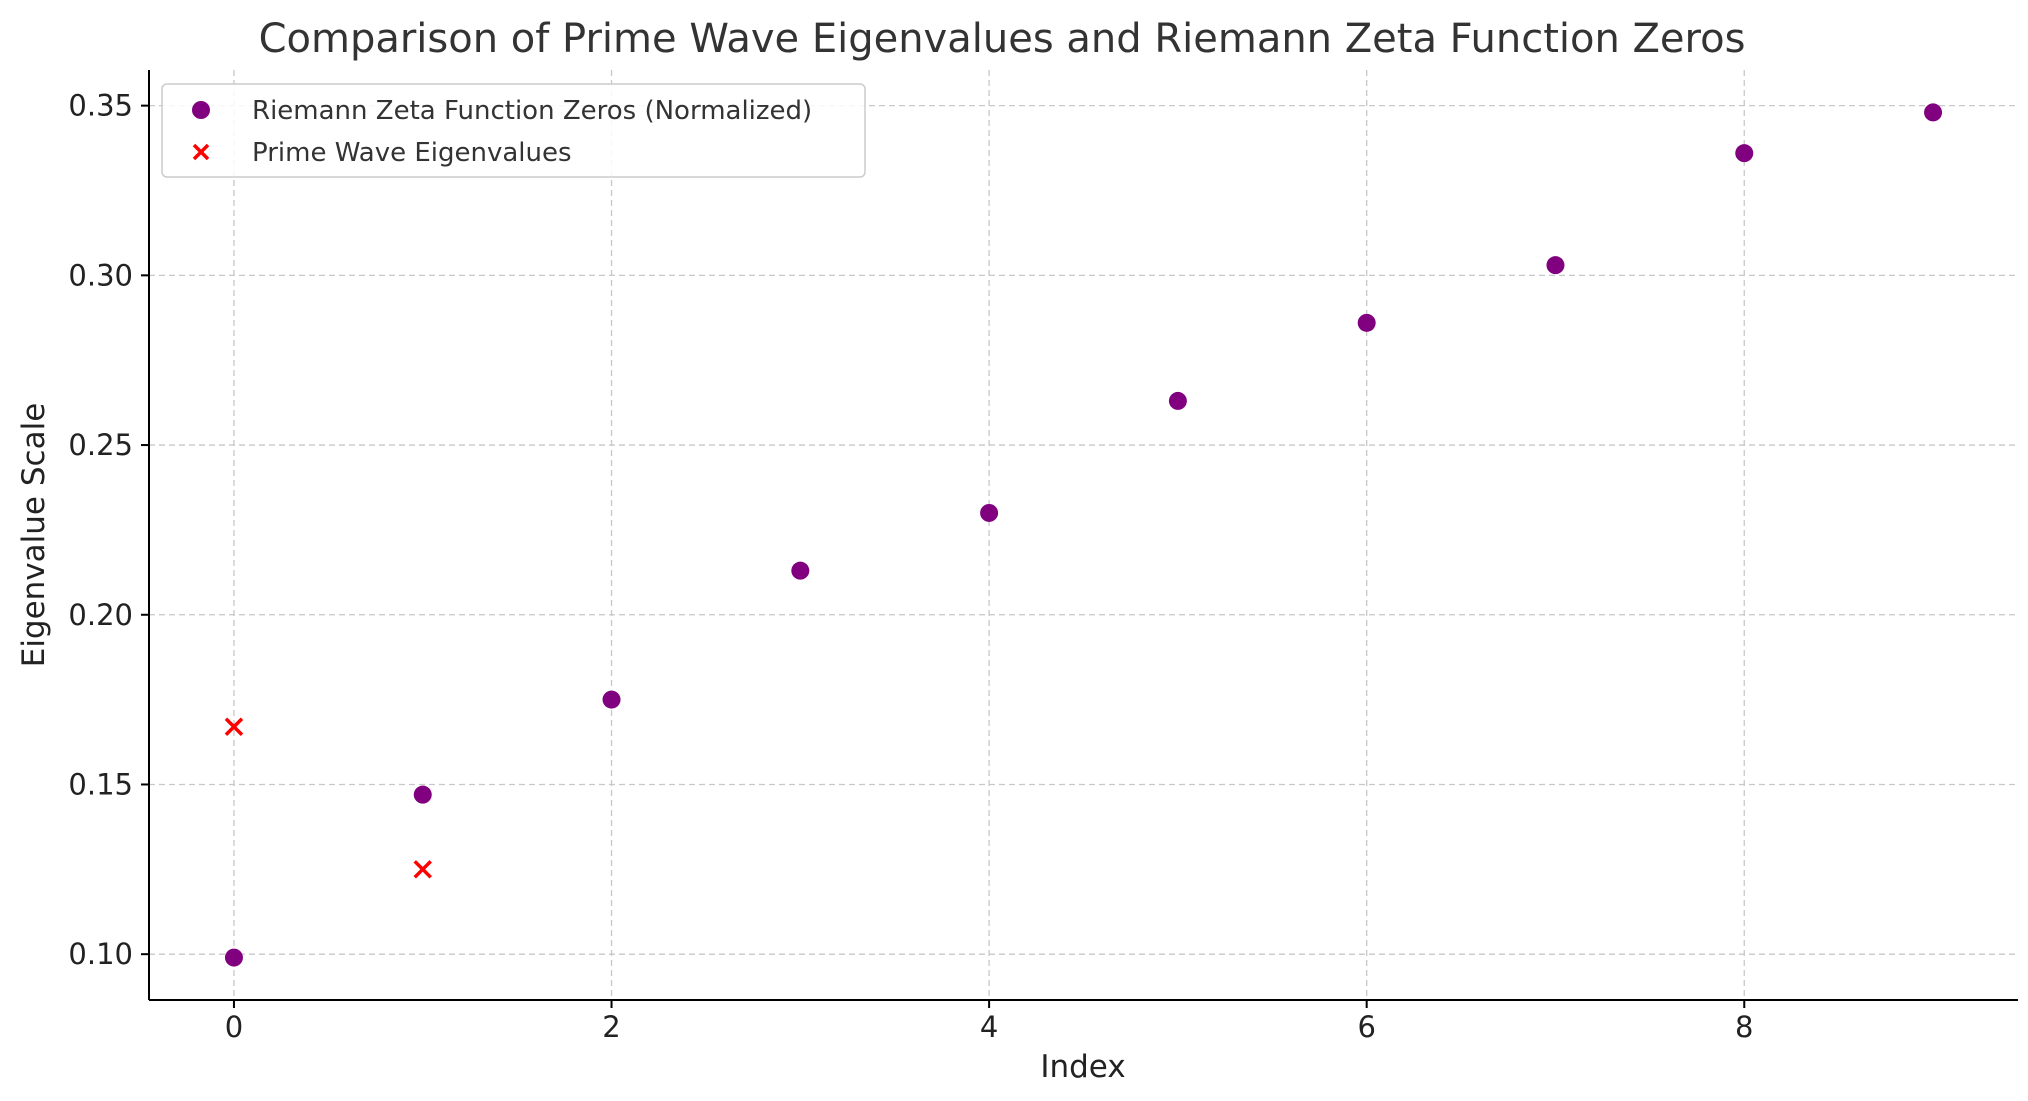  I want to click on y-tick-label: 0.15, so click(100, 784).